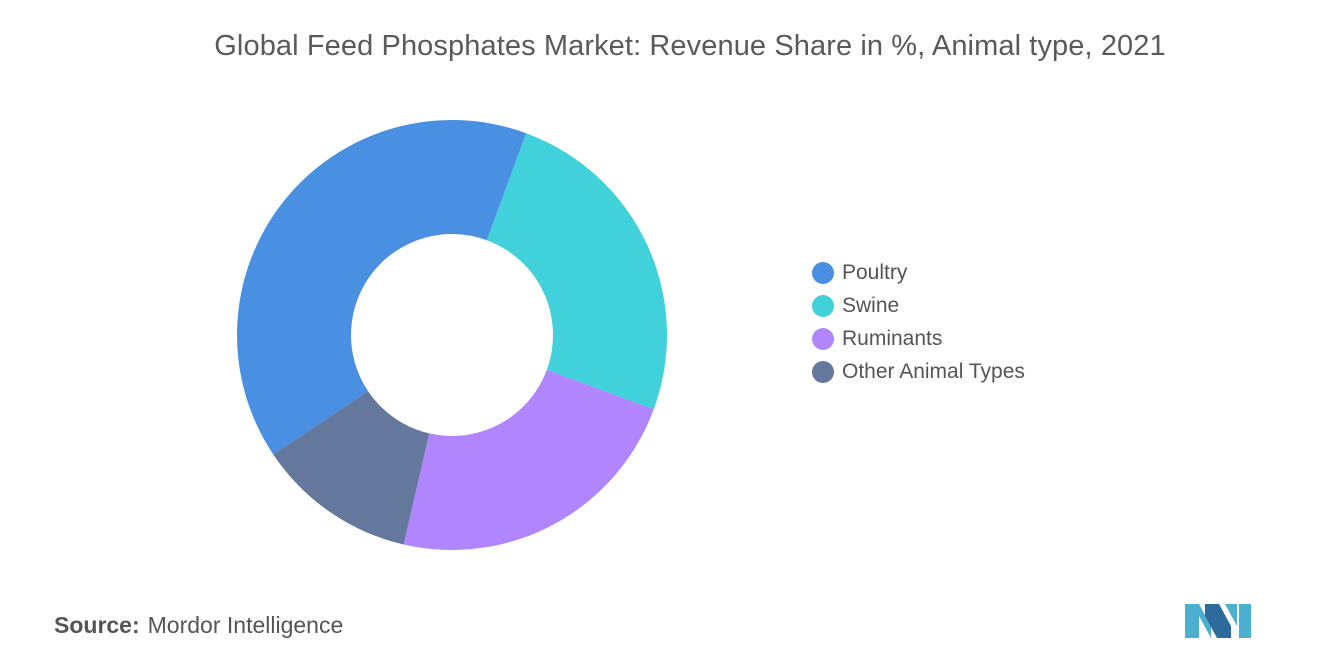  What do you see at coordinates (918, 305) in the screenshot?
I see `legend-item-swine: Swine` at bounding box center [918, 305].